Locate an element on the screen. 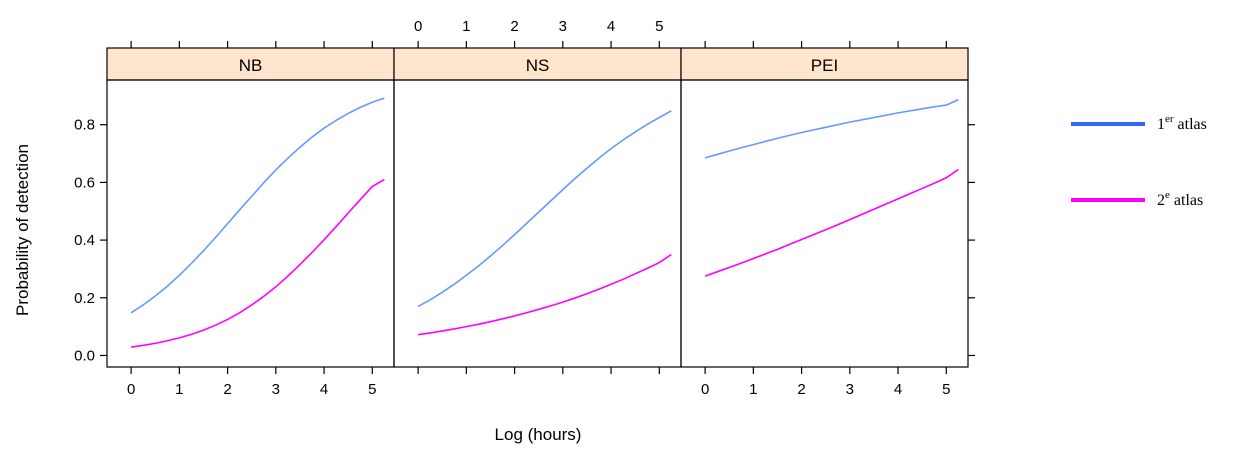  y-tick-label: 0.8 is located at coordinates (84, 125).